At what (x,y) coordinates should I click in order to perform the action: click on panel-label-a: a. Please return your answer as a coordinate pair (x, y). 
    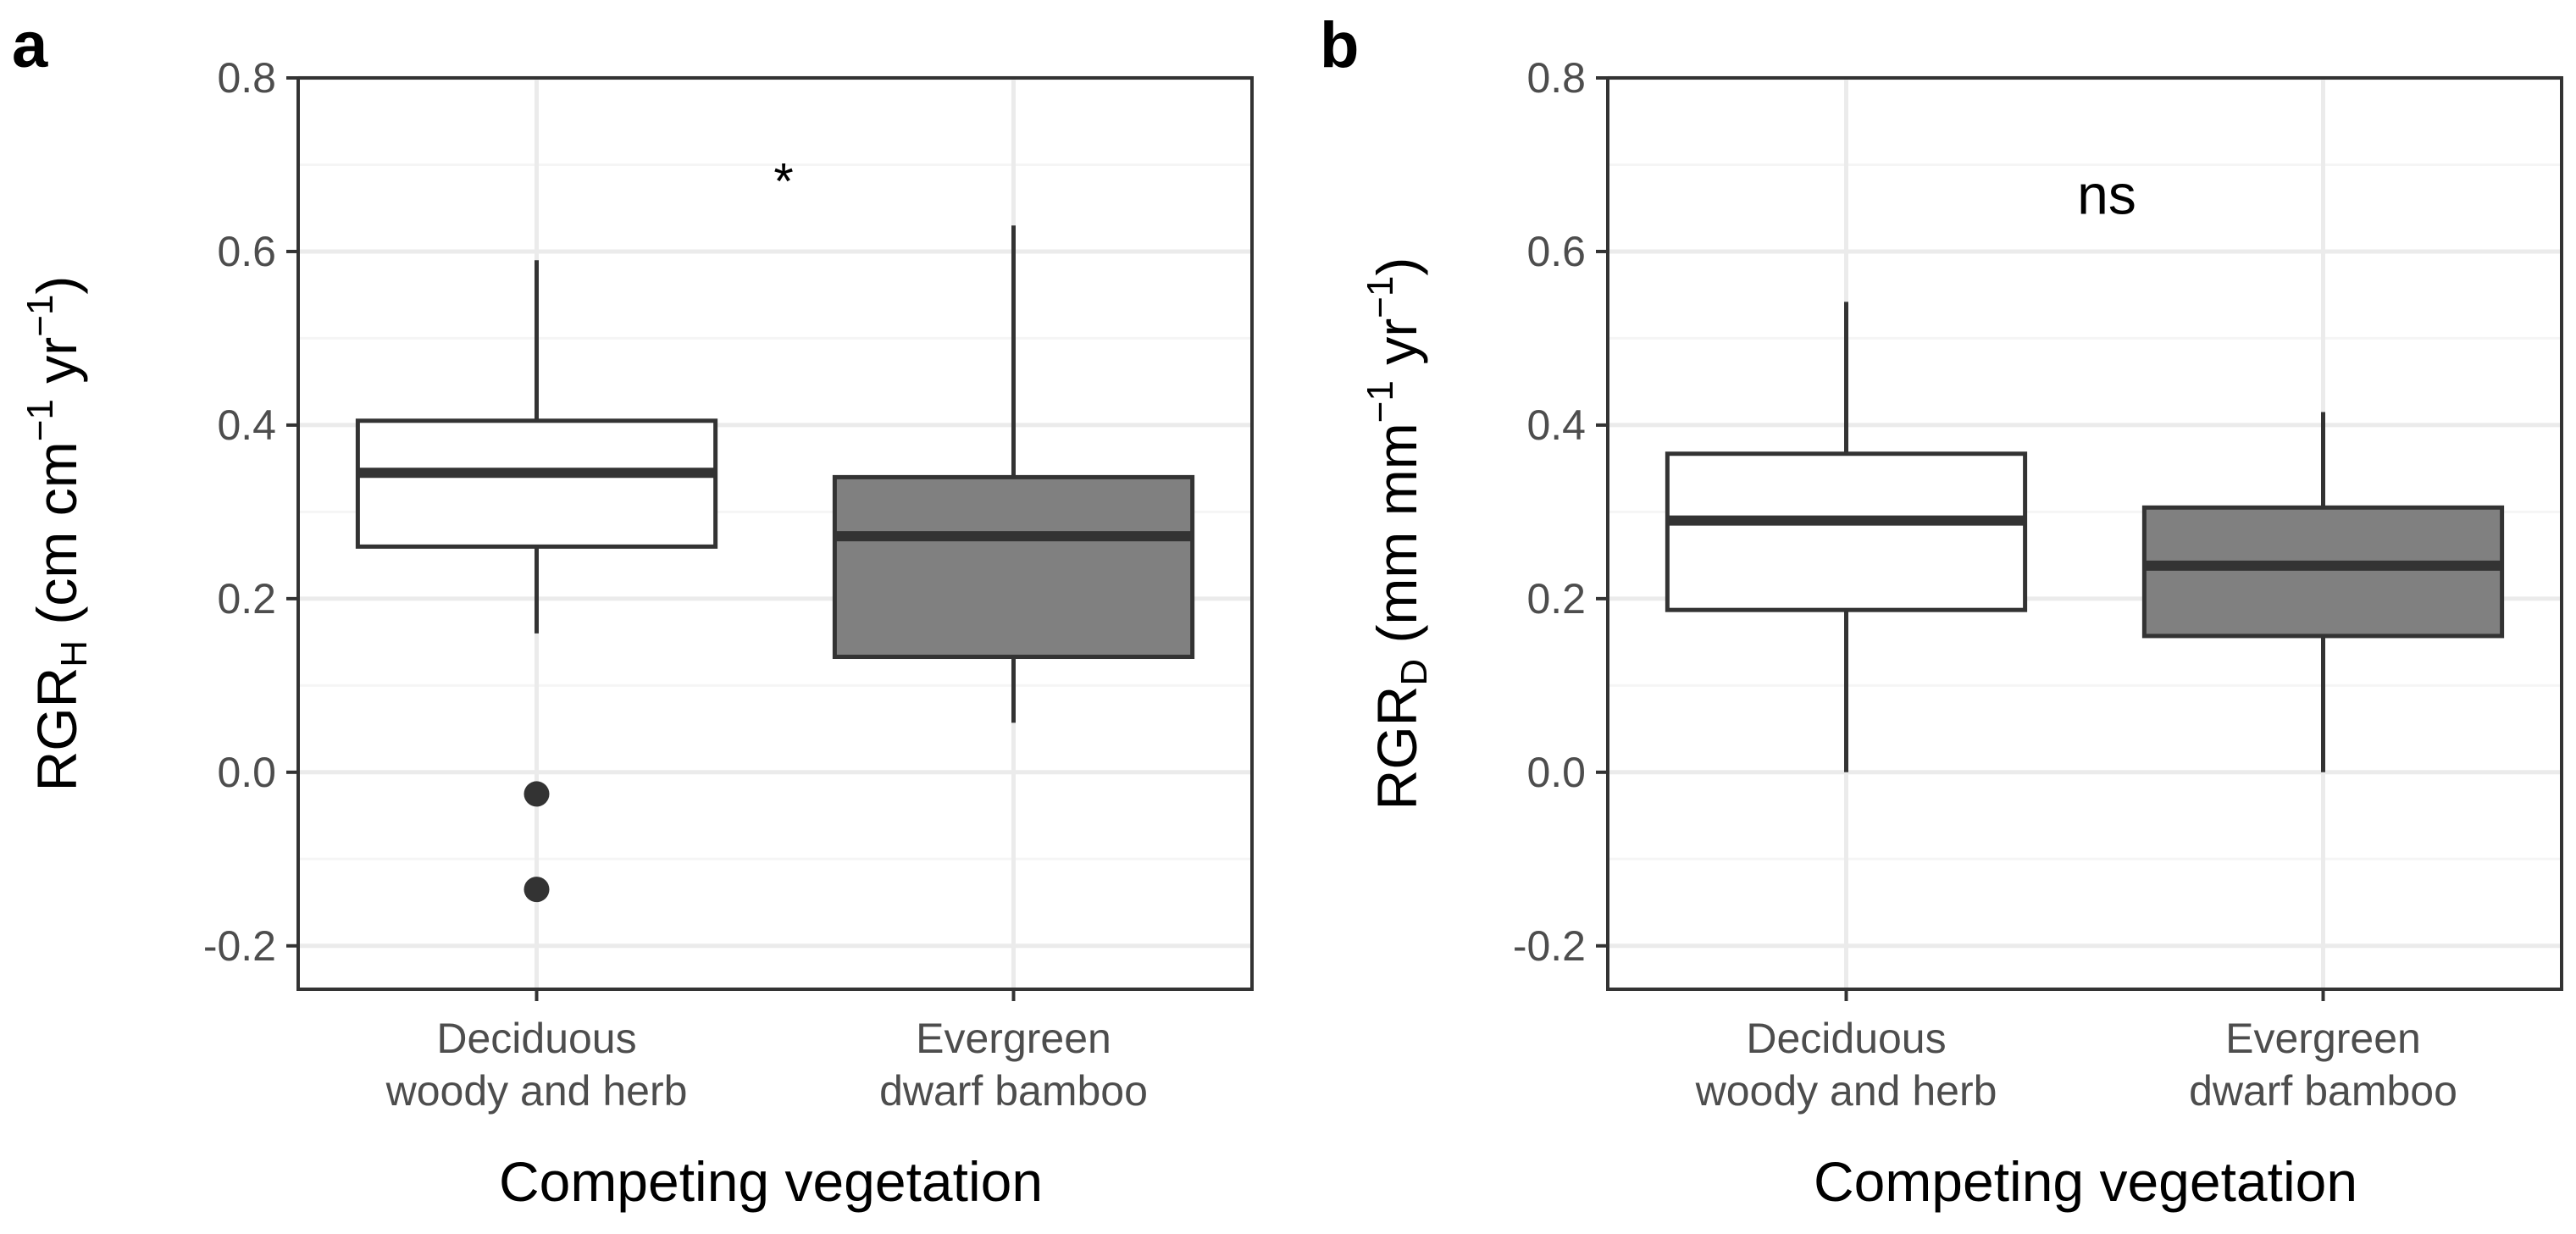
    Looking at the image, I should click on (30, 45).